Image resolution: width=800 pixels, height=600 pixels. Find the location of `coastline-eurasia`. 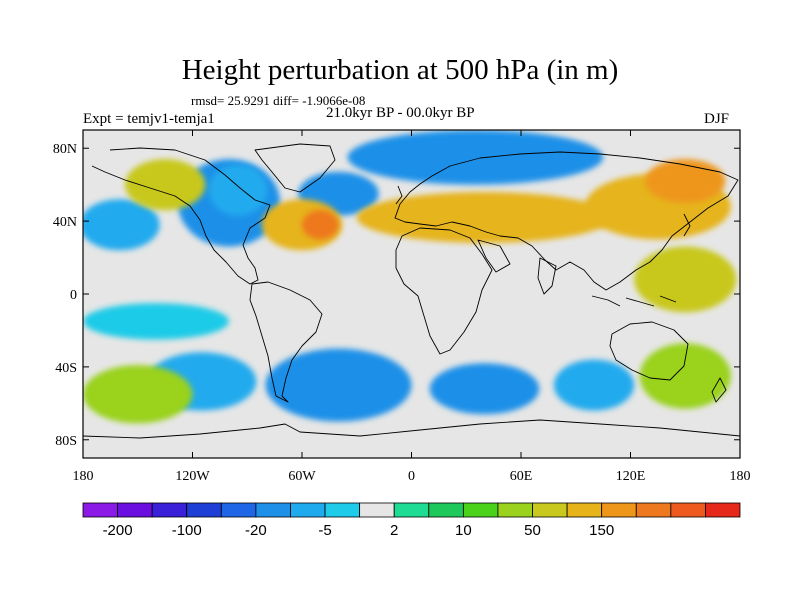

coastline-eurasia is located at coordinates (566, 221).